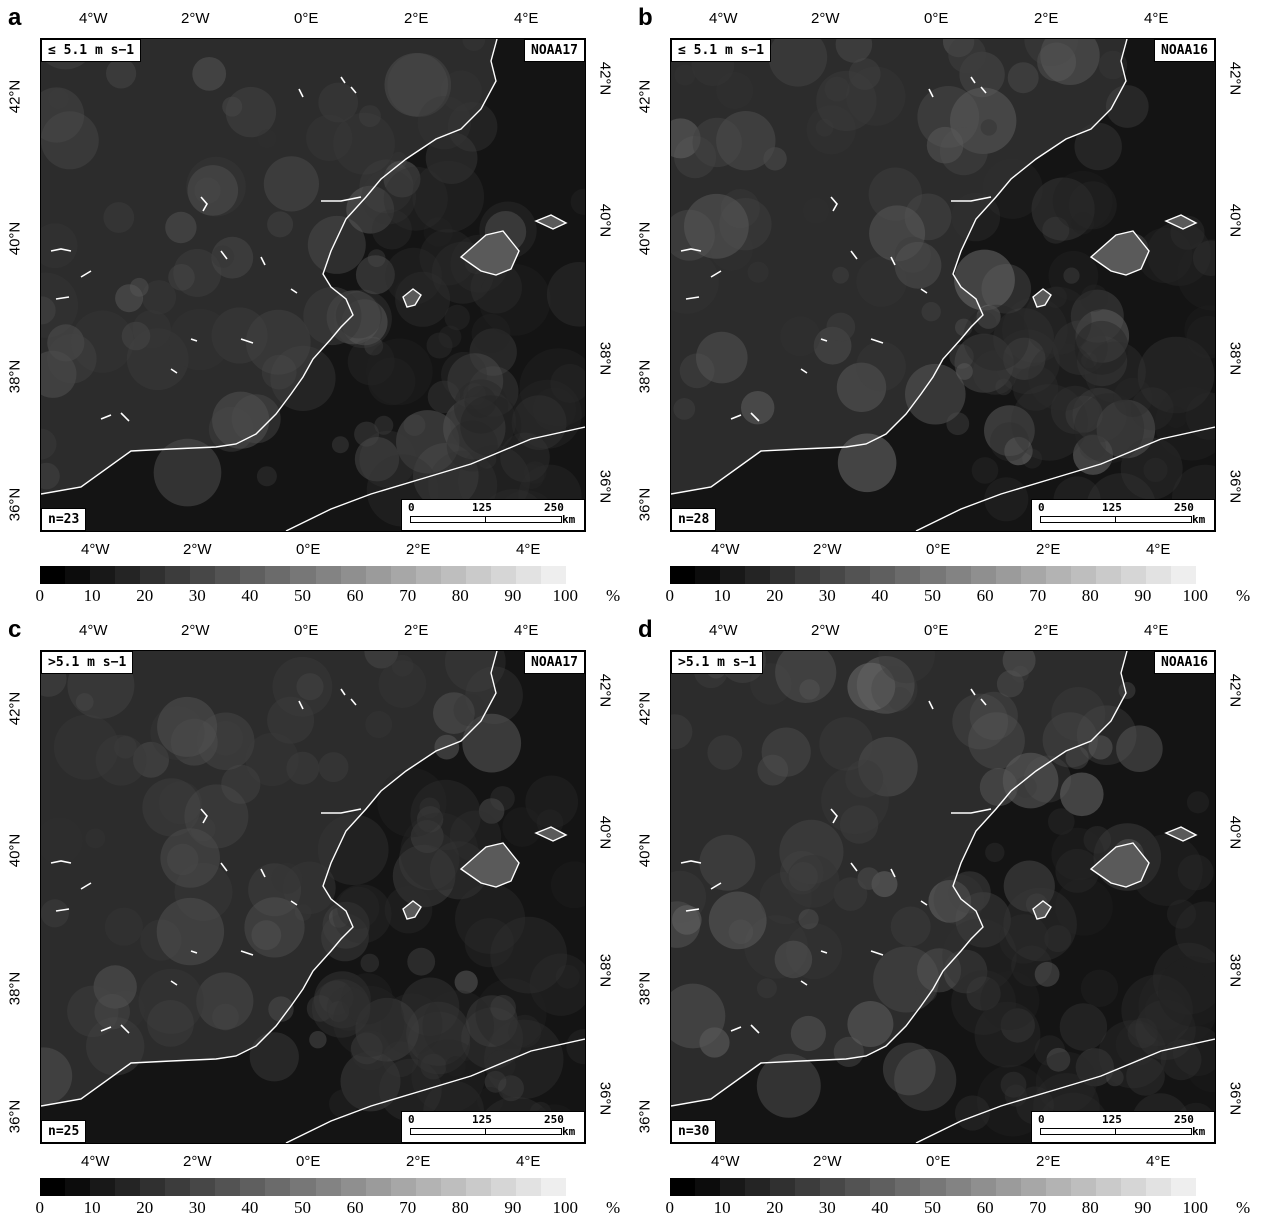  What do you see at coordinates (15, 850) in the screenshot?
I see `latitude-tick-left: 40°N` at bounding box center [15, 850].